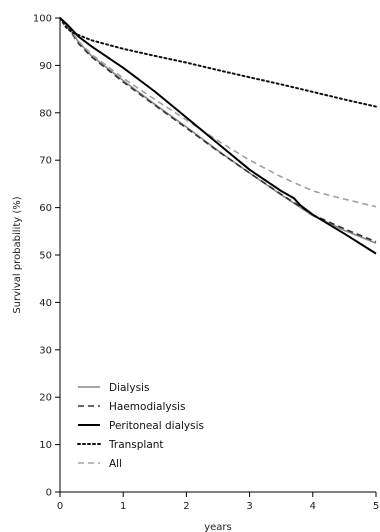 Image resolution: width=380 pixels, height=532 pixels. Describe the element at coordinates (45, 161) in the screenshot. I see `y-tick-label: 70` at that location.